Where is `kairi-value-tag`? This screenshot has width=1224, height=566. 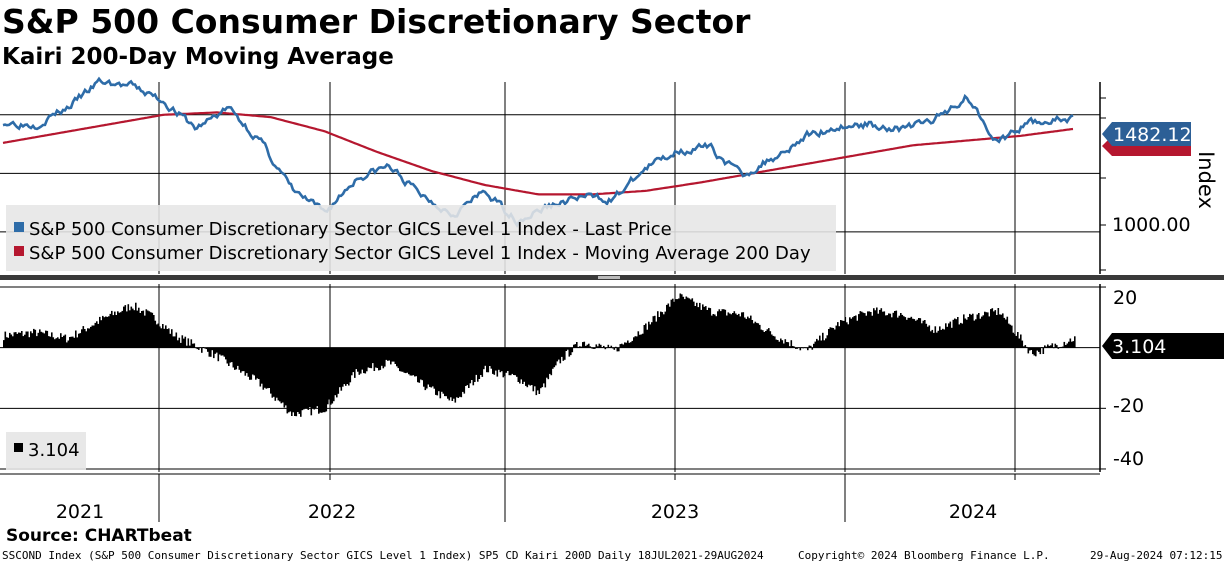
kairi-value-tag is located at coordinates (1163, 346).